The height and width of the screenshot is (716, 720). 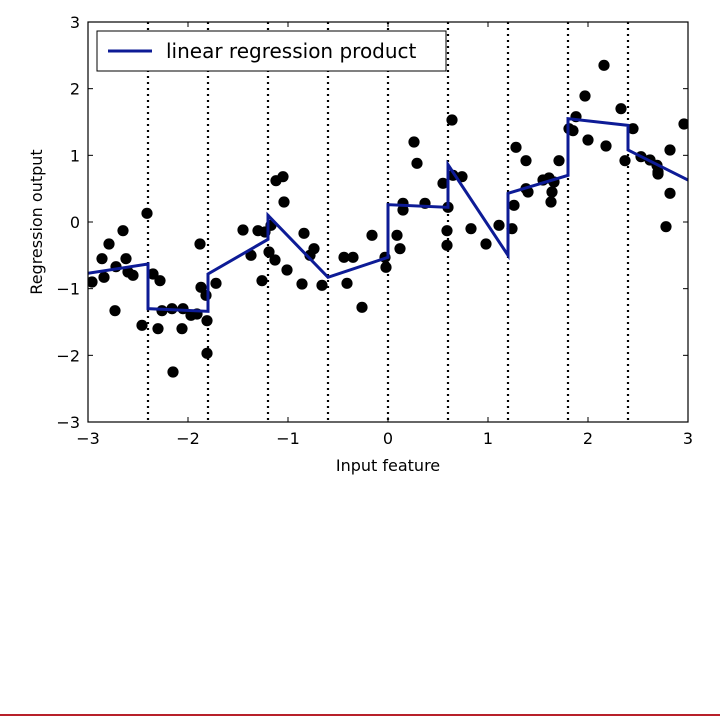 What do you see at coordinates (75, 155) in the screenshot?
I see `y-tick-label: 1` at bounding box center [75, 155].